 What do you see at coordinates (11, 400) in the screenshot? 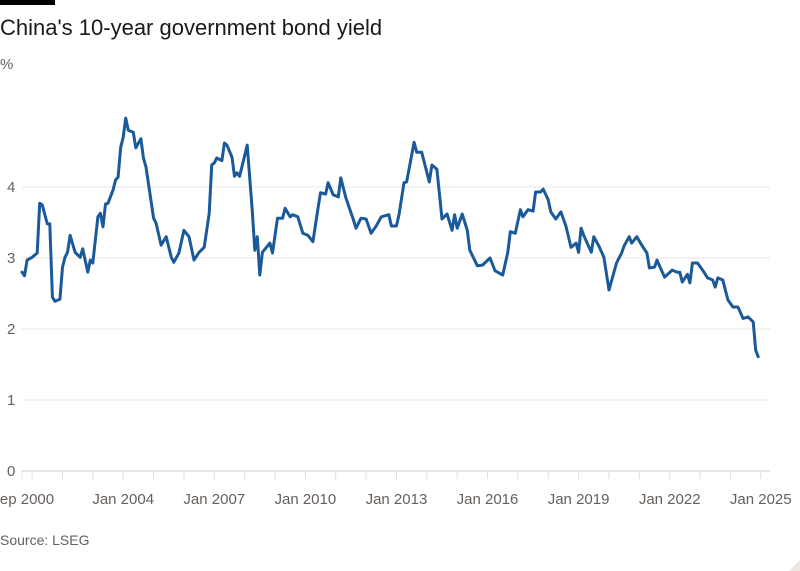
I see `y-tick-label: 1` at bounding box center [11, 400].